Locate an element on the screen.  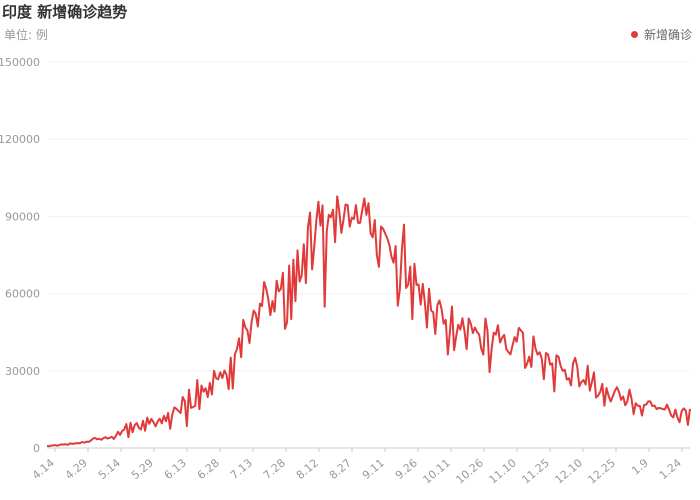
x-tick-label: 5.14 is located at coordinates (109, 469).